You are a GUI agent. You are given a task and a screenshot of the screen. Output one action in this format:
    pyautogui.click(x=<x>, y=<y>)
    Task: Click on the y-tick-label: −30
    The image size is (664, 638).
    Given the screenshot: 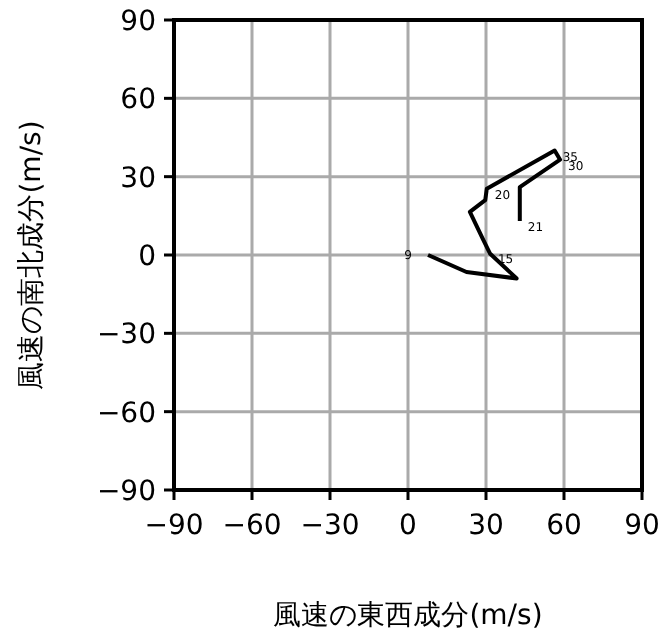 What is the action you would take?
    pyautogui.click(x=126, y=335)
    